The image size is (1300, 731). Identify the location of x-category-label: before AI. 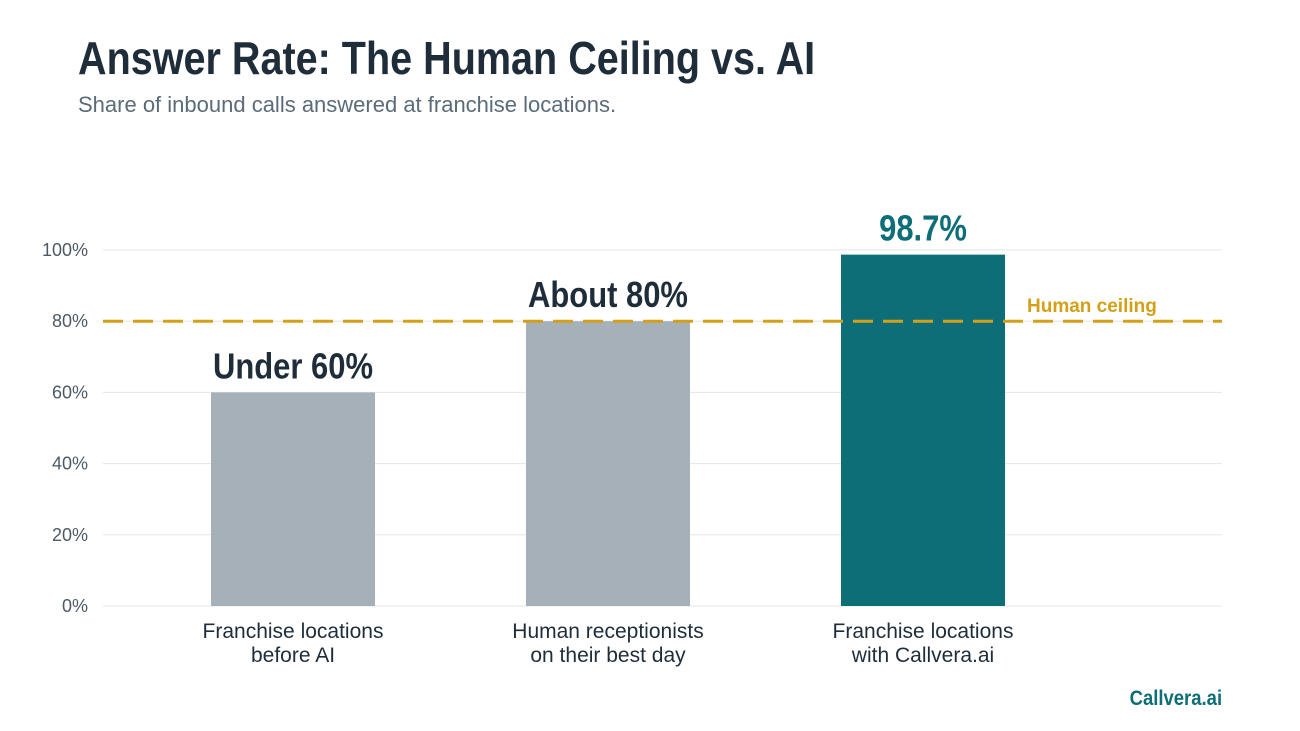
(293, 655).